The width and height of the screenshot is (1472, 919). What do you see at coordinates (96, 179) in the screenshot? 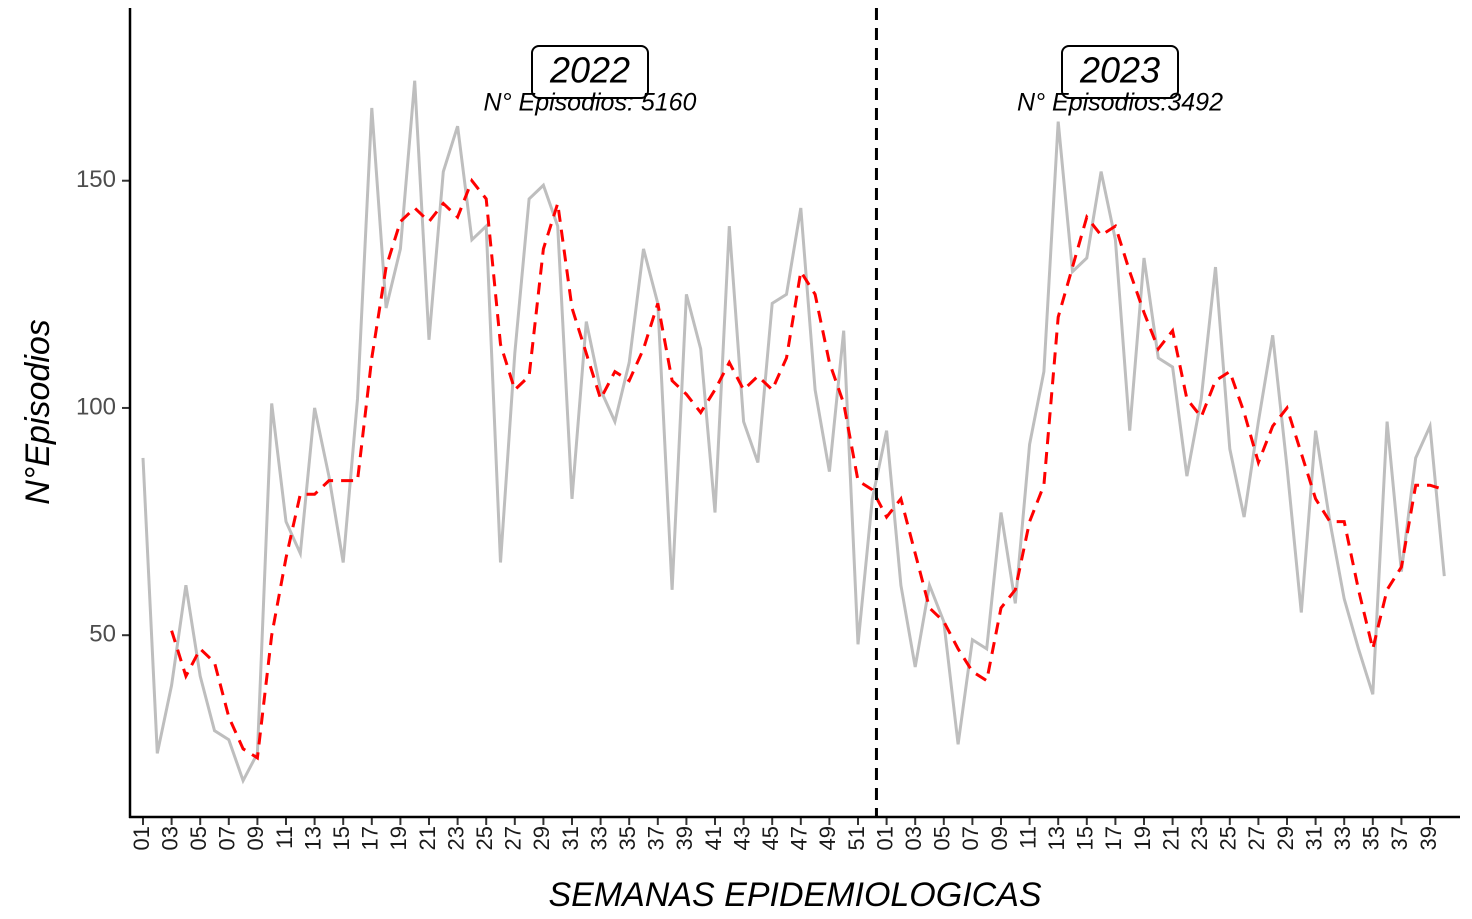
I see `y-tick-label: 150` at bounding box center [96, 179].